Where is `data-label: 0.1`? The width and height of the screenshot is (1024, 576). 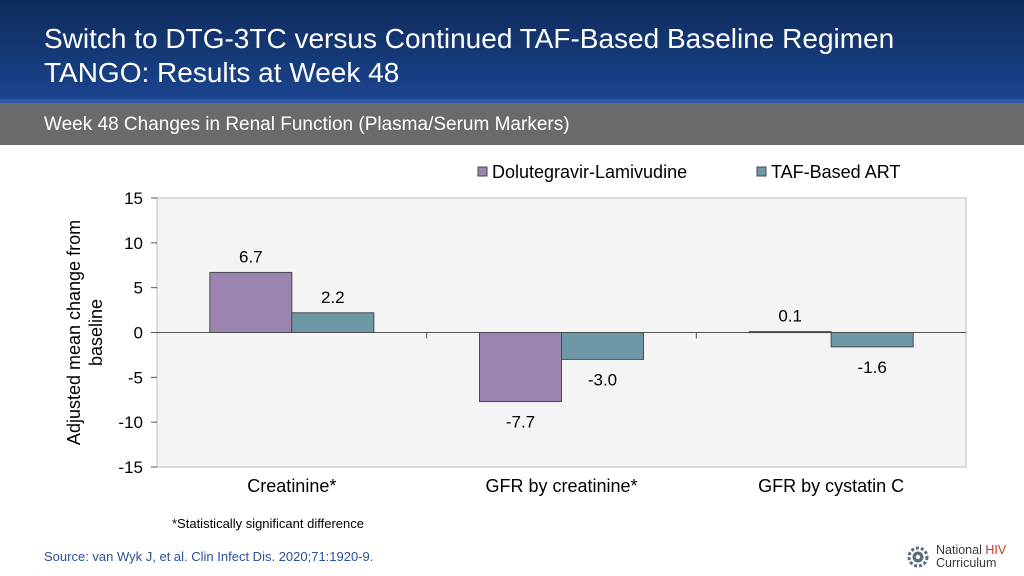
data-label: 0.1 is located at coordinates (790, 316).